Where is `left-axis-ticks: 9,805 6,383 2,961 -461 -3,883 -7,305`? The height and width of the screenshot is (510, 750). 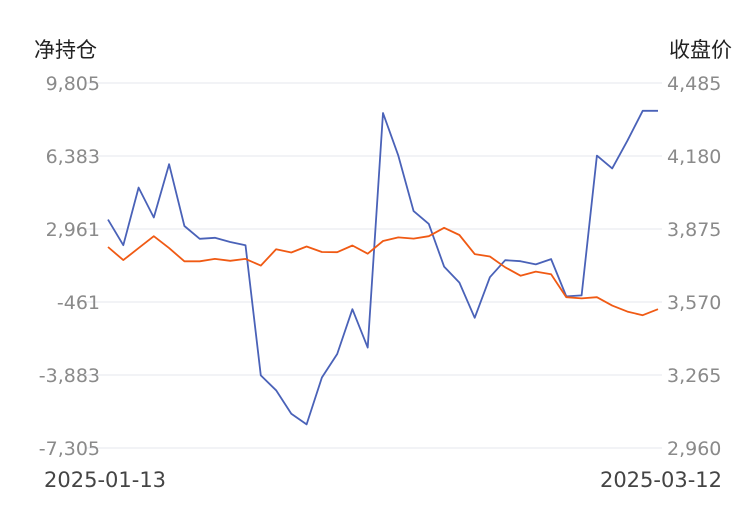 left-axis-ticks: 9,805 6,383 2,961 -461 -3,883 -7,305 is located at coordinates (69, 266).